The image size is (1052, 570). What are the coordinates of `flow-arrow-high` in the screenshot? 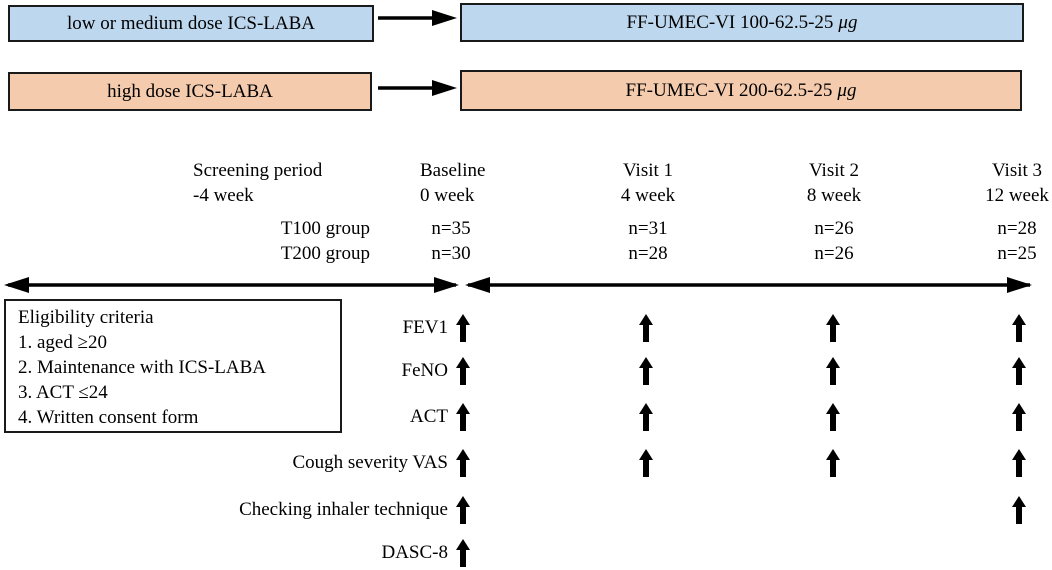 It's located at (417, 88).